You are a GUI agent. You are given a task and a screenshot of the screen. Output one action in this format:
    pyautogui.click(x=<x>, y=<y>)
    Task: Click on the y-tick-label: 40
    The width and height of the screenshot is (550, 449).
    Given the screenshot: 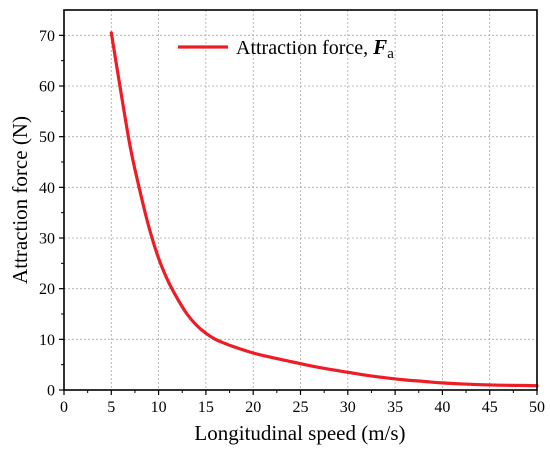 What is the action you would take?
    pyautogui.click(x=47, y=188)
    